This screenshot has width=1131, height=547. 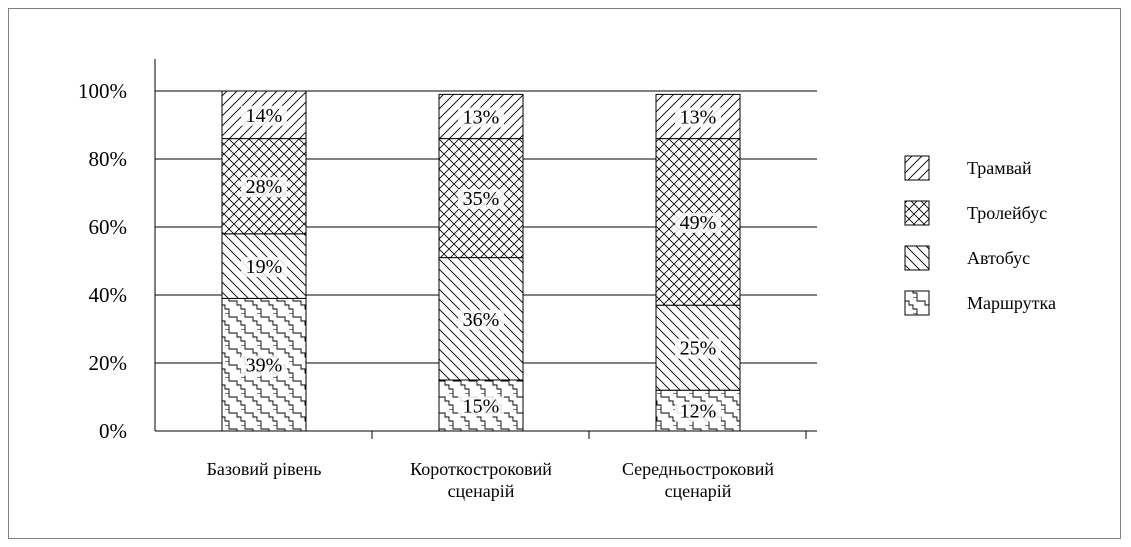 I want to click on data-label: 19%, so click(x=264, y=267).